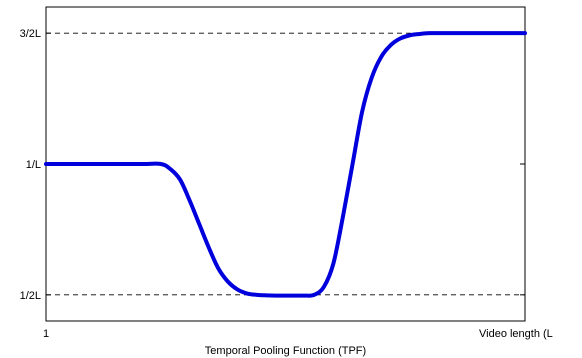 This screenshot has width=582, height=358. Describe the element at coordinates (33, 165) in the screenshot. I see `y-tick-label-1: 1/L` at that location.